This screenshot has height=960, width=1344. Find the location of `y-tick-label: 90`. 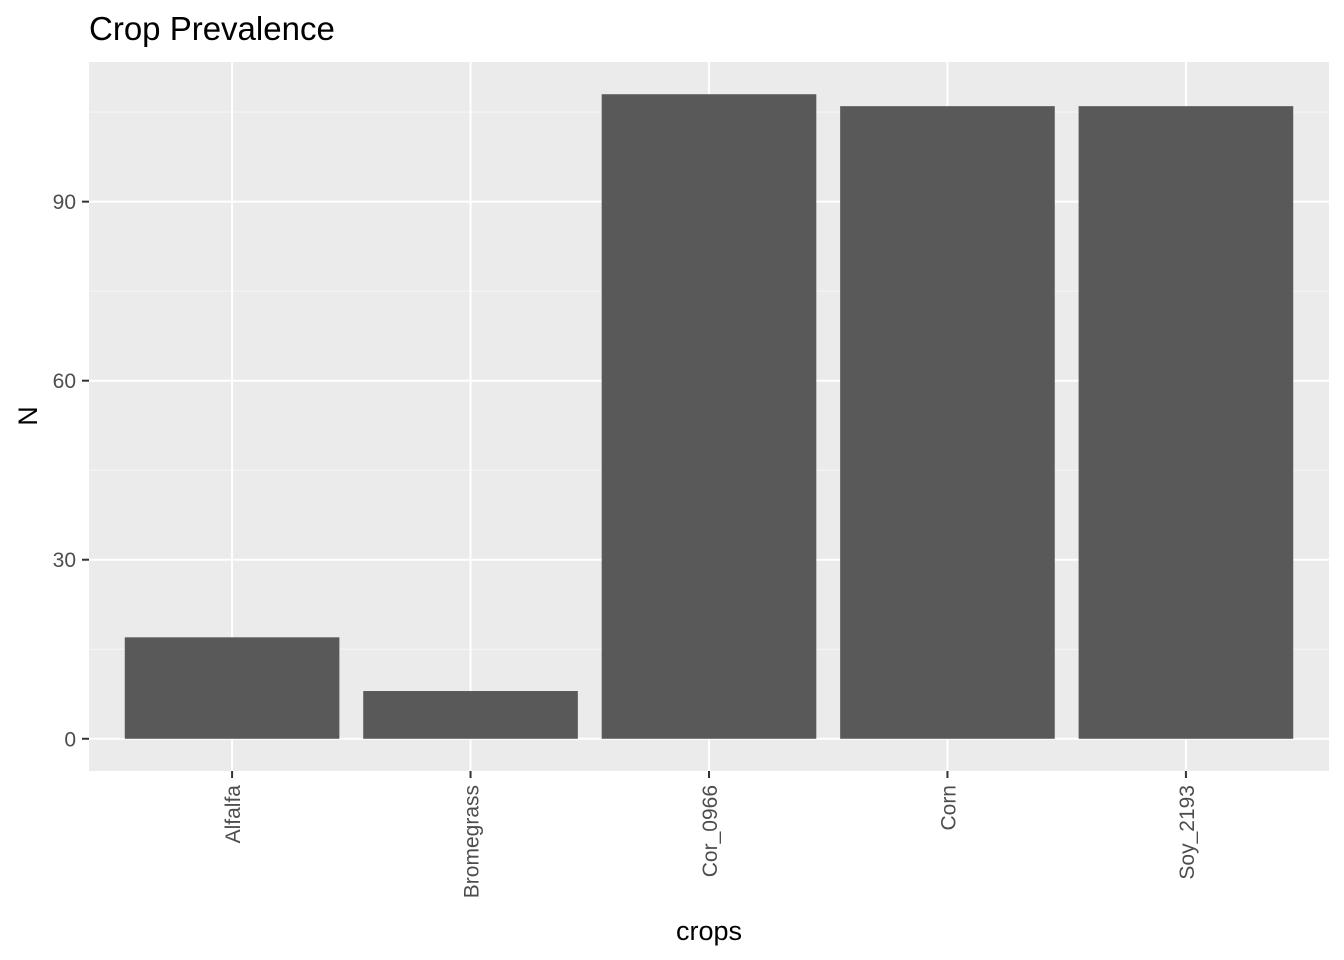

y-tick-label: 90 is located at coordinates (64, 202).